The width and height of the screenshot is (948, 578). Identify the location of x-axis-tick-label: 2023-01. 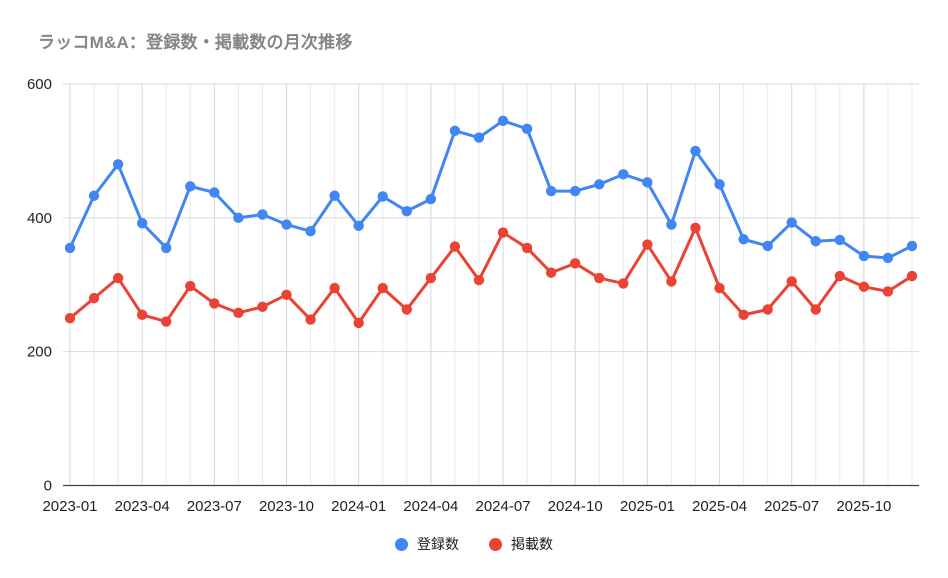
(69, 506).